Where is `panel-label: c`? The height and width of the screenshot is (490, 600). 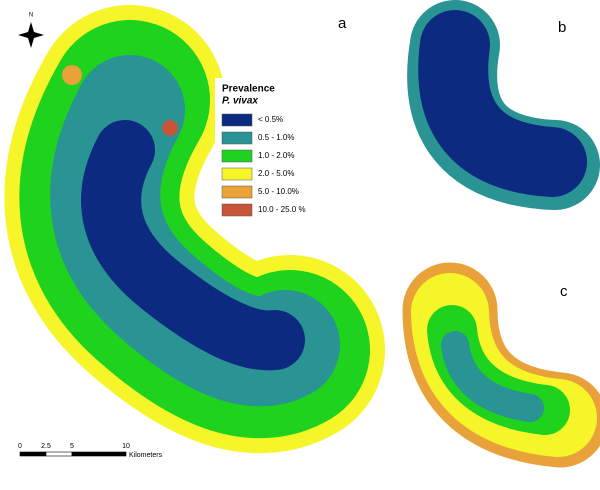
panel-label: c is located at coordinates (564, 291).